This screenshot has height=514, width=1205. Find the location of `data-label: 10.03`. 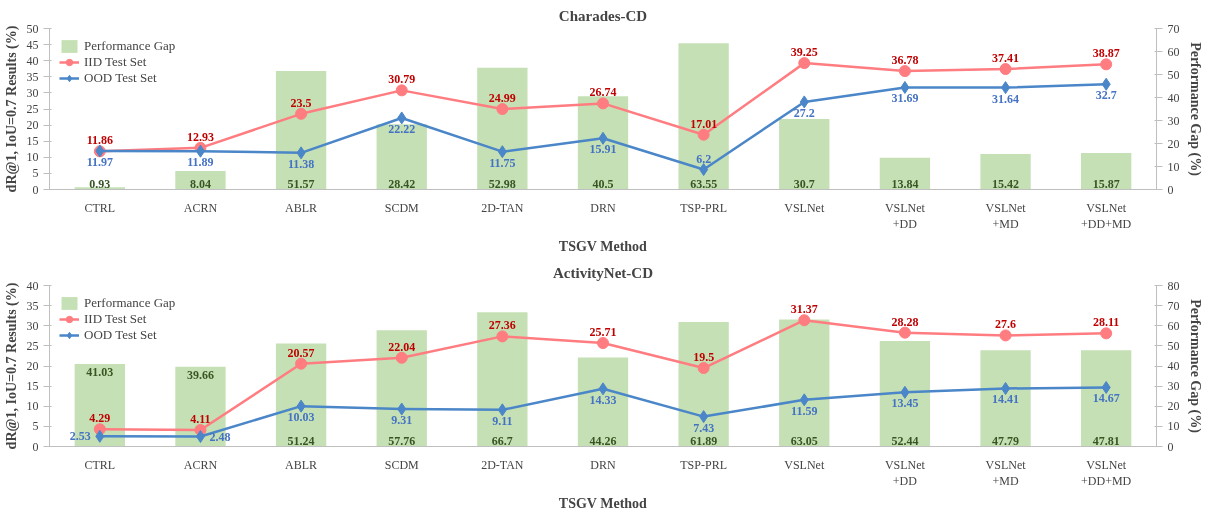

data-label: 10.03 is located at coordinates (301, 417).